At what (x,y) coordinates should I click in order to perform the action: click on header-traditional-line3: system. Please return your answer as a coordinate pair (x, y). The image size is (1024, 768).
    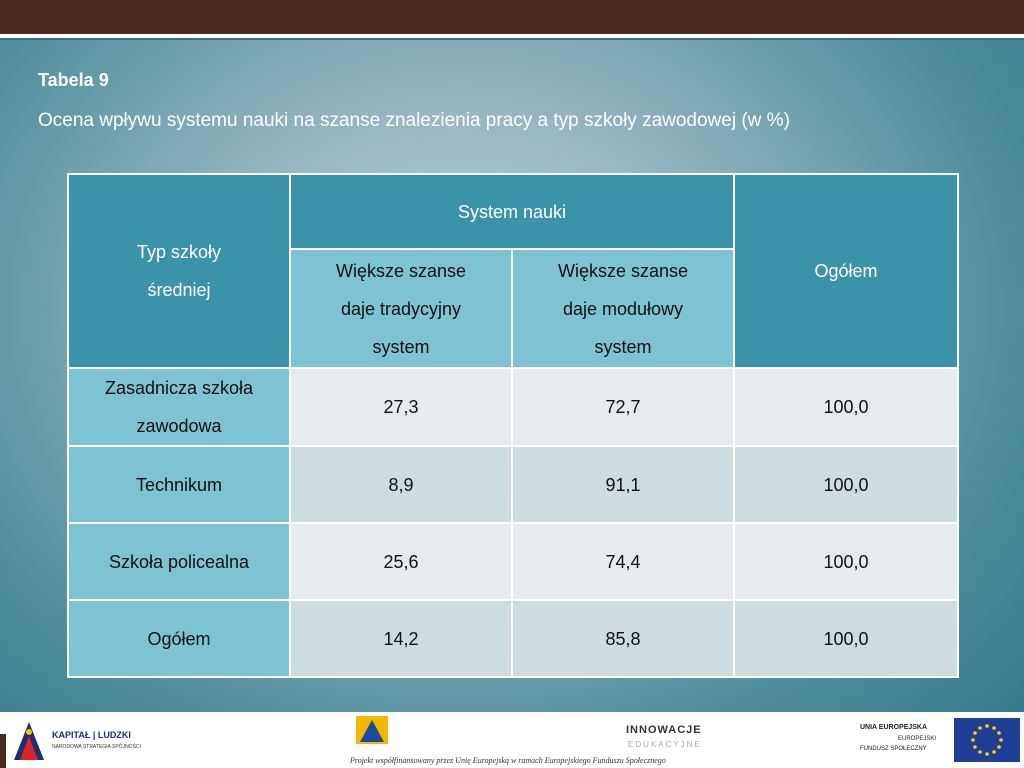
    Looking at the image, I should click on (401, 346).